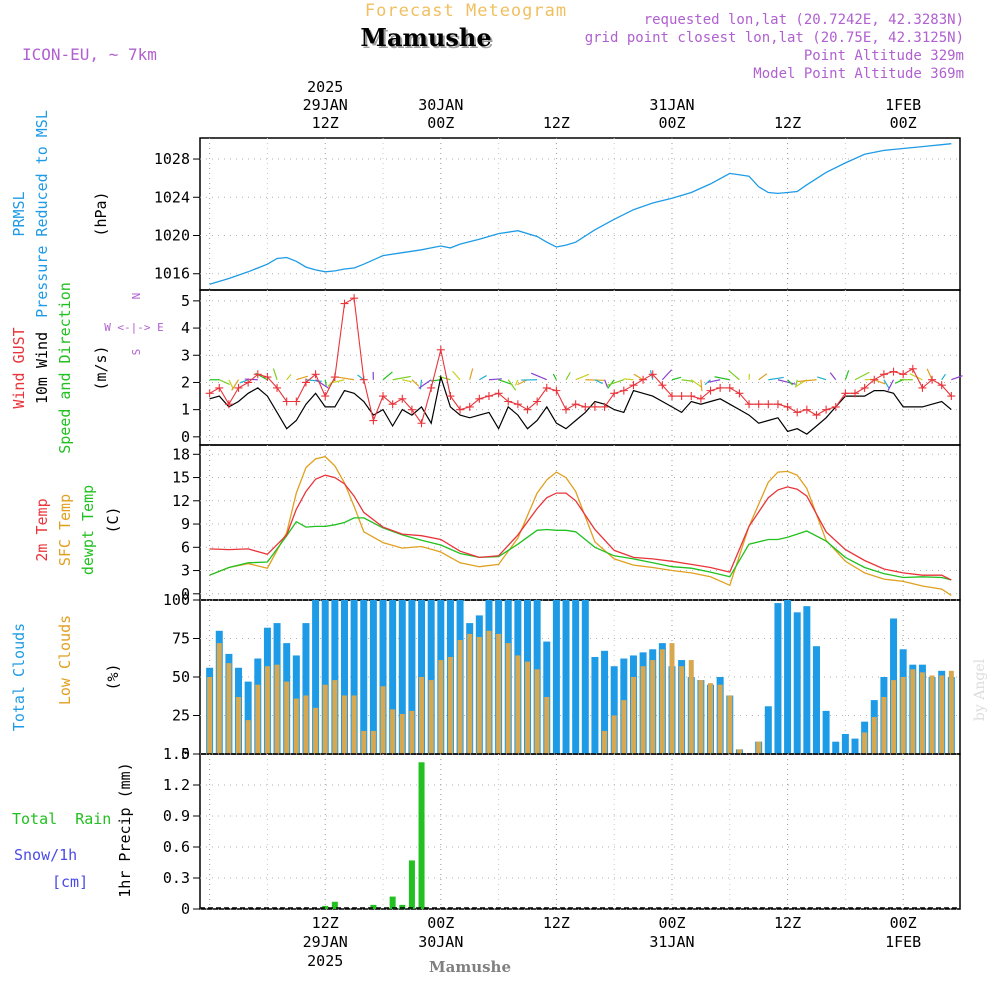  Describe the element at coordinates (903, 105) in the screenshot. I see `top-time-label: 1FEB` at that location.